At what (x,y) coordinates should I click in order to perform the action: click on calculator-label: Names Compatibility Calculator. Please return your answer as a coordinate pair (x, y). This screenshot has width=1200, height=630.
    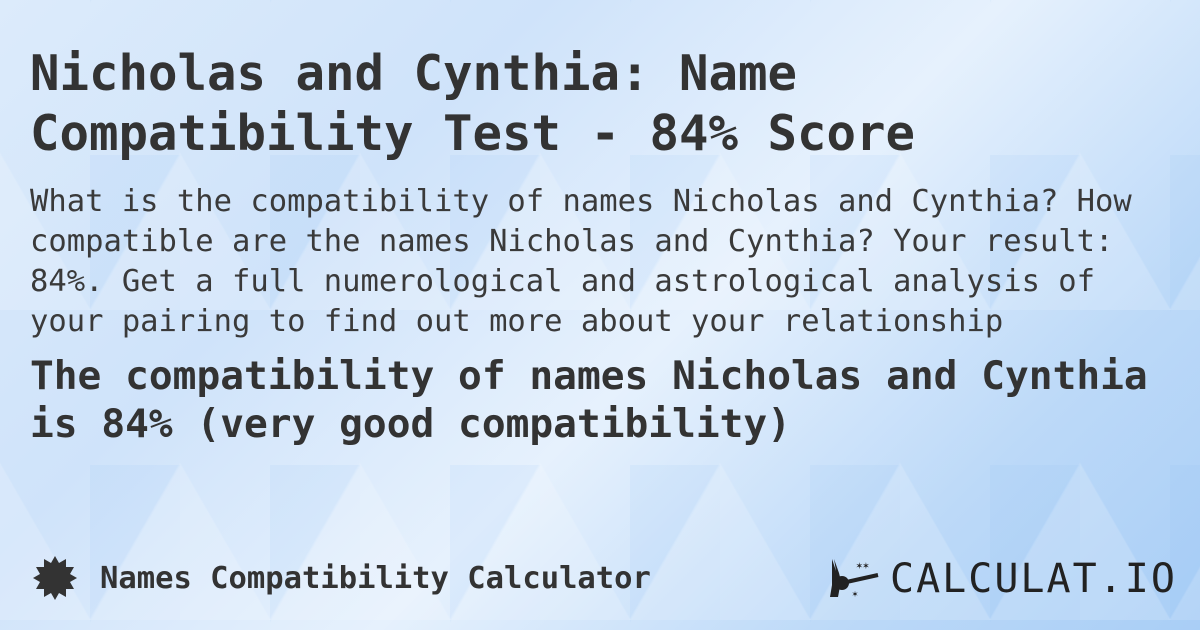
    Looking at the image, I should click on (341, 578).